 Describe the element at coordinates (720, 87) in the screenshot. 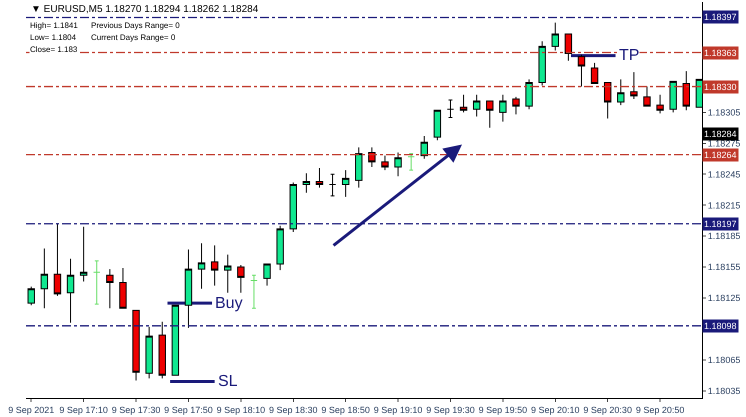

I see `ref-line-label: 1.18330` at that location.